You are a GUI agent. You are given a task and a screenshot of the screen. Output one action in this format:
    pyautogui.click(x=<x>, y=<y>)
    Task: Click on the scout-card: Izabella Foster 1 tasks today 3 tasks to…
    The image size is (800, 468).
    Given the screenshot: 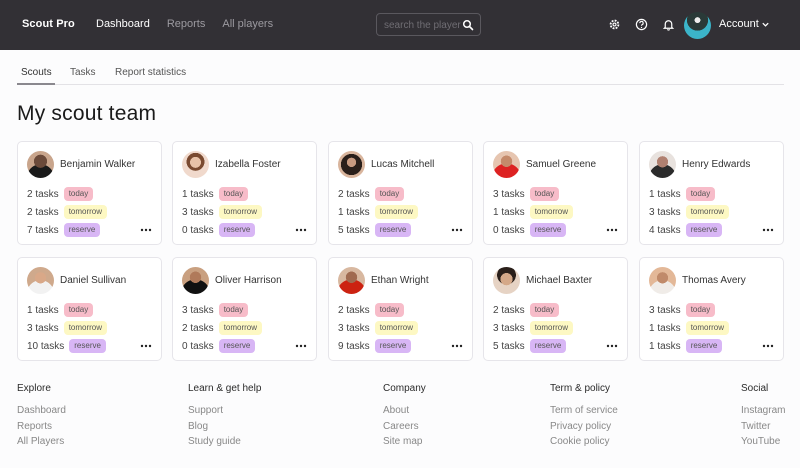 What is the action you would take?
    pyautogui.click(x=244, y=193)
    